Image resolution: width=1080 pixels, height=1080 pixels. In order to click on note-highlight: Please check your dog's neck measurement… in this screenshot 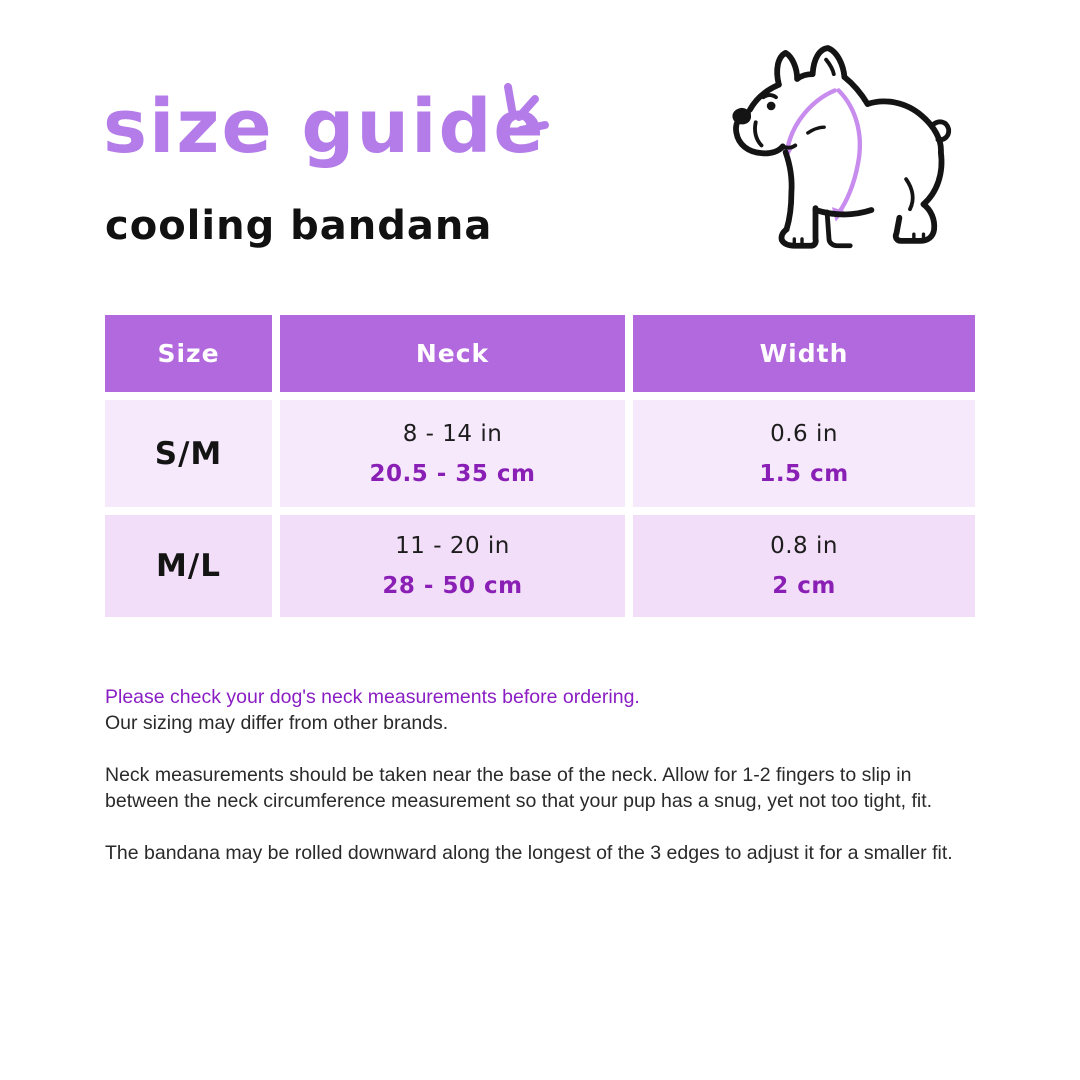, I will do `click(372, 697)`.